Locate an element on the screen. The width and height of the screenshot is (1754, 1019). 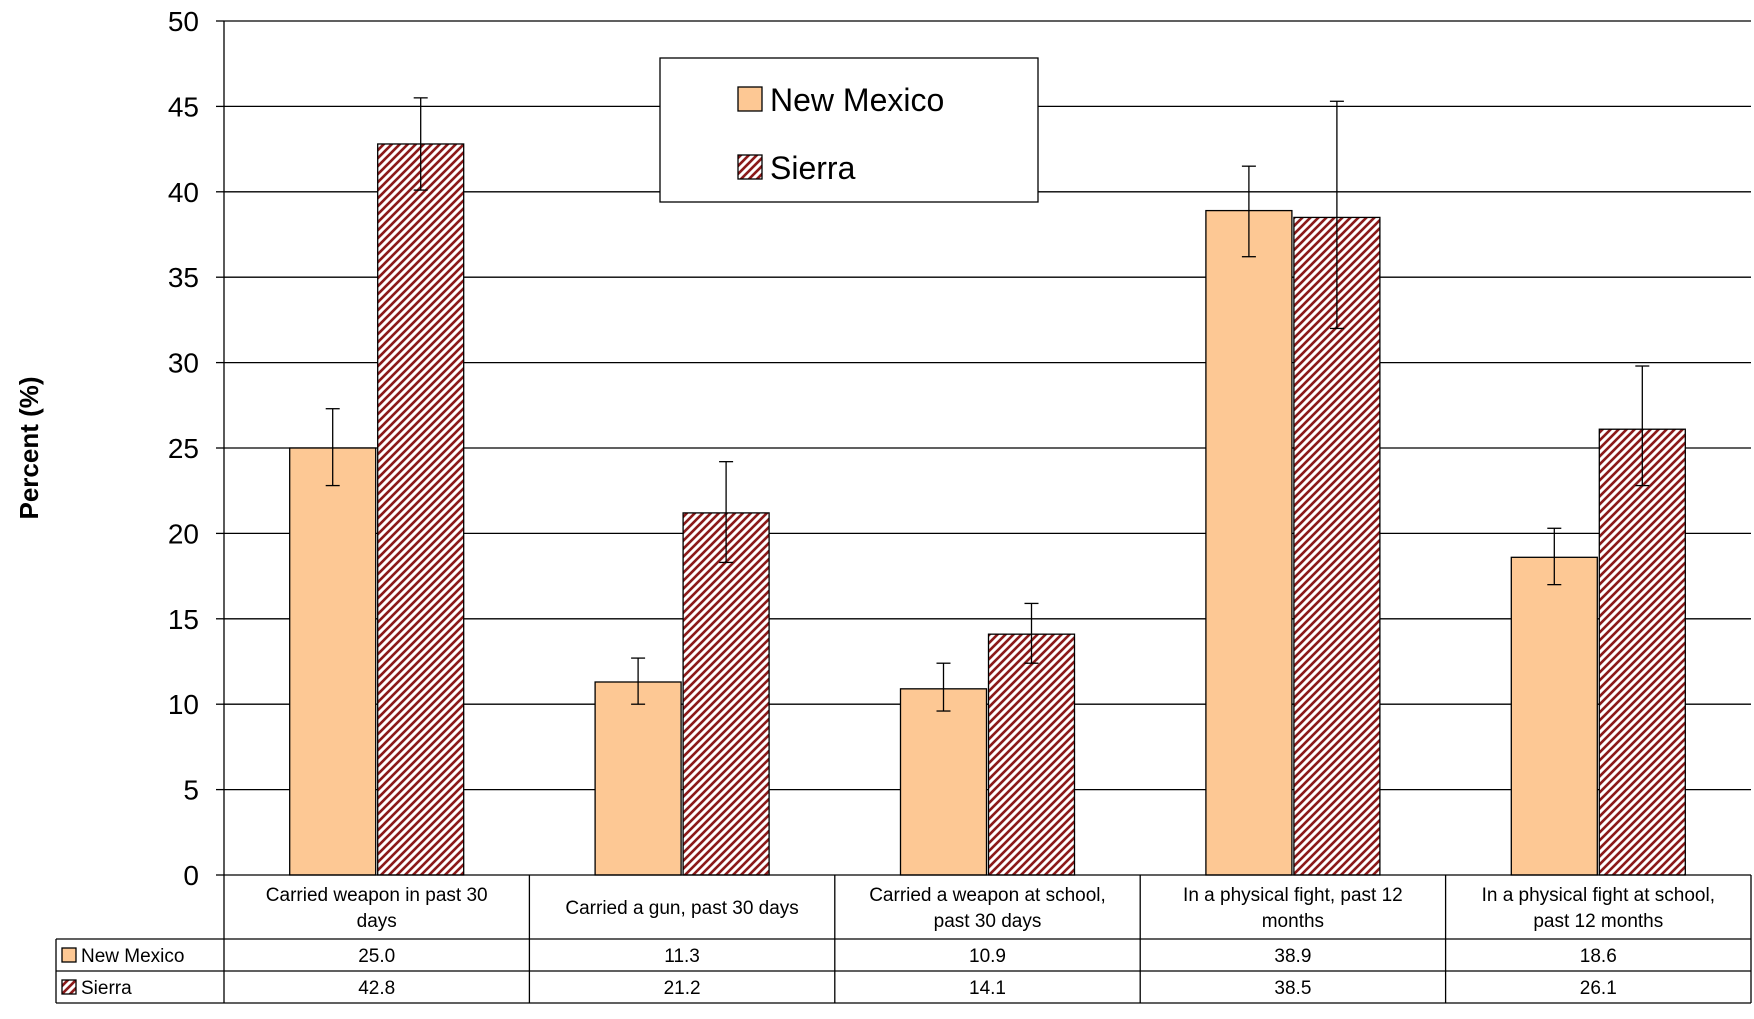
y-tick-label: 10 is located at coordinates (183, 704).